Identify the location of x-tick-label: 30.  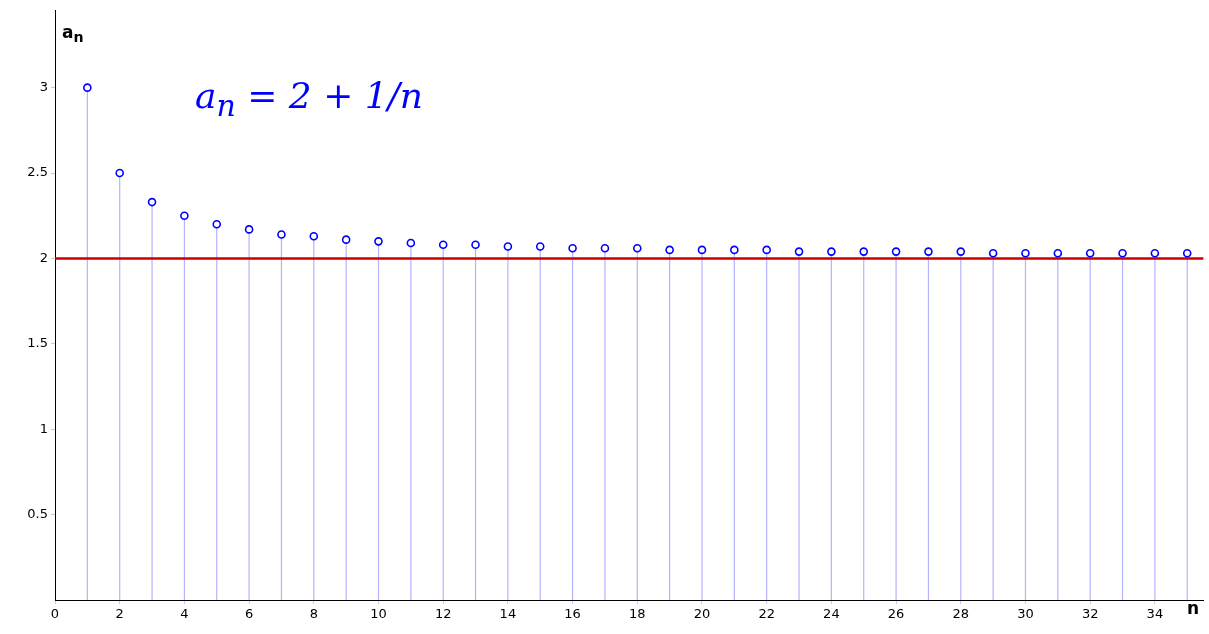
(1025, 614).